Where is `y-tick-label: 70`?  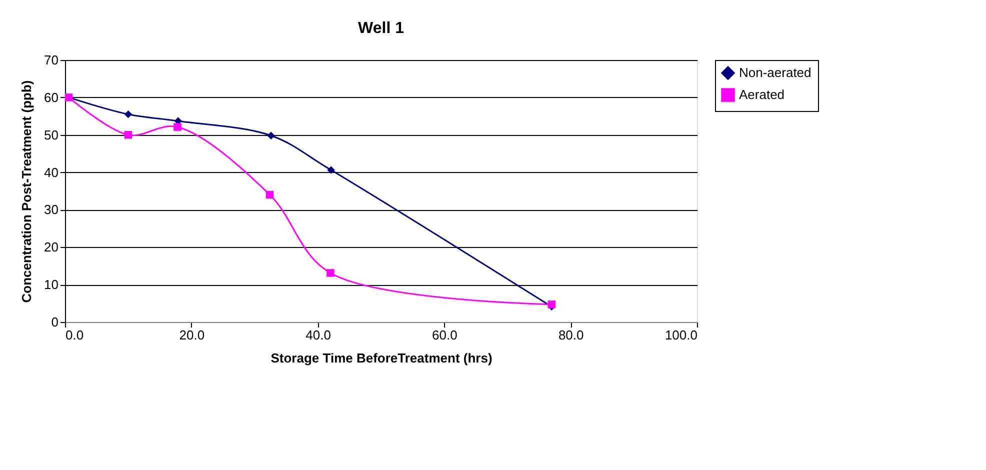 y-tick-label: 70 is located at coordinates (51, 60).